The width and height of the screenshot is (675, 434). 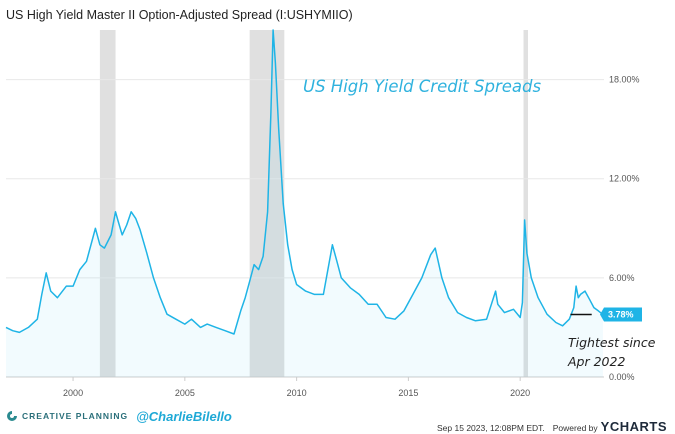 I want to click on current-value-badge: 3.78%, so click(x=621, y=314).